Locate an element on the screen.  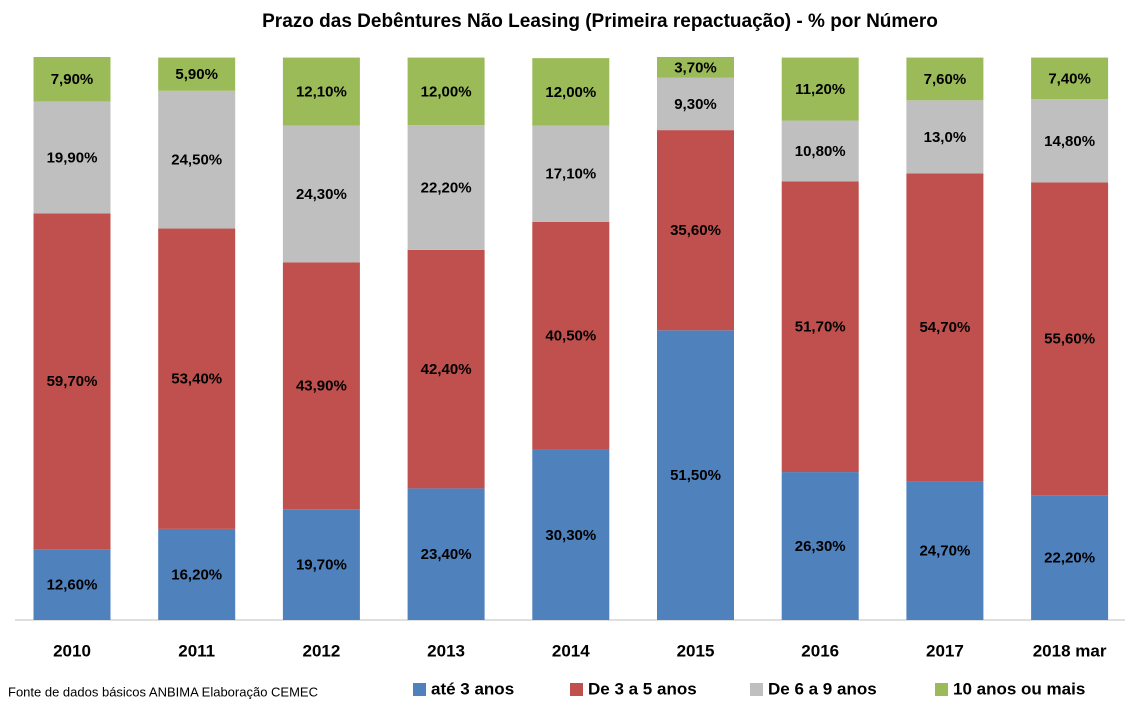
value-label: 24,50% is located at coordinates (196, 160).